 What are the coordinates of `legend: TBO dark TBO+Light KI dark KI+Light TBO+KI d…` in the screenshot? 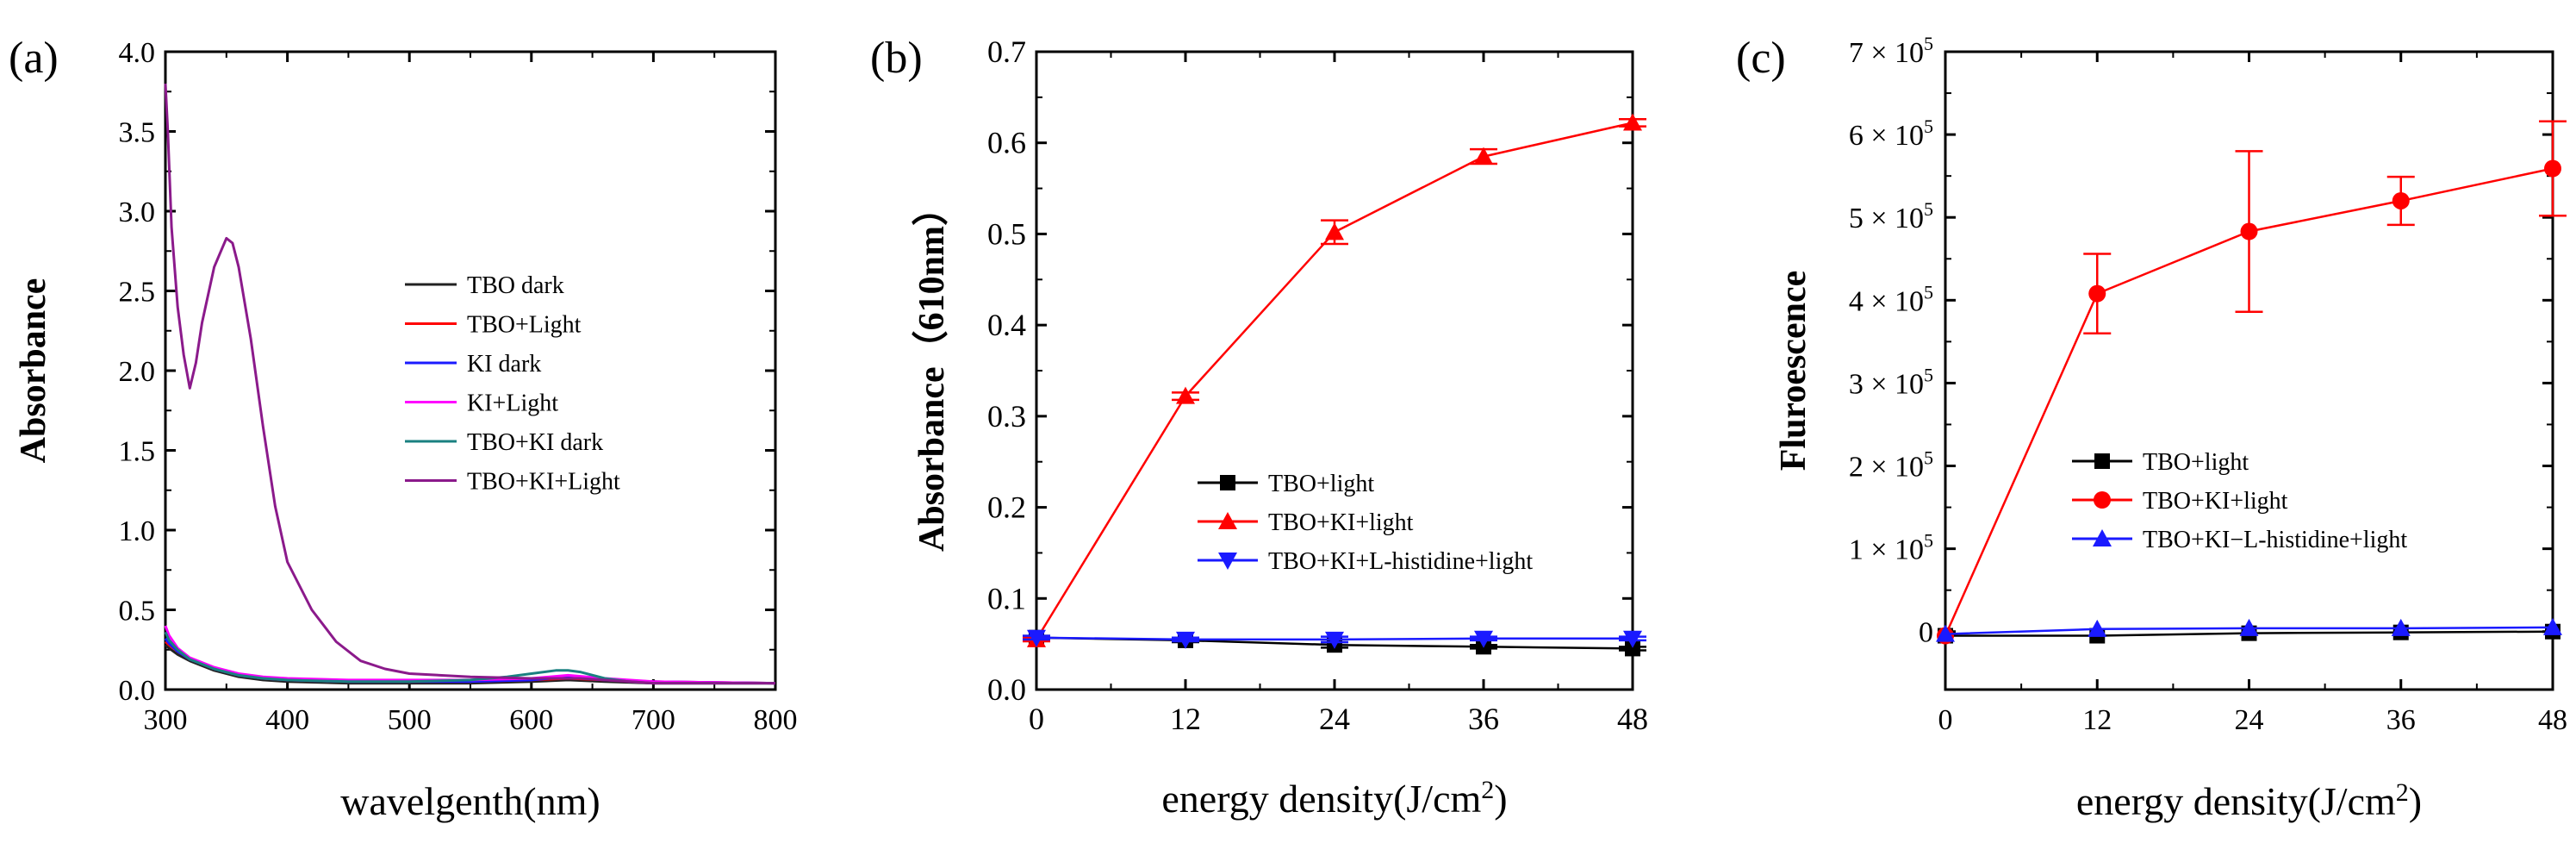 It's located at (512, 384).